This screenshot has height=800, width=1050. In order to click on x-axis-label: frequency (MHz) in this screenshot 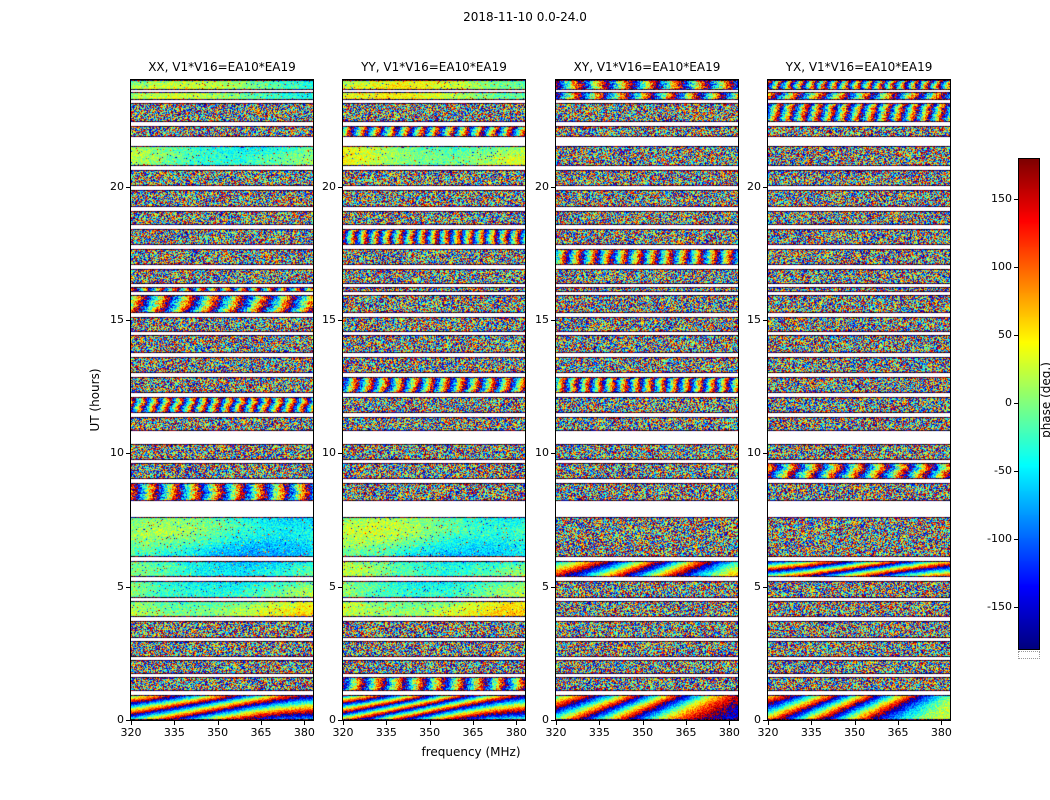, I will do `click(471, 752)`.